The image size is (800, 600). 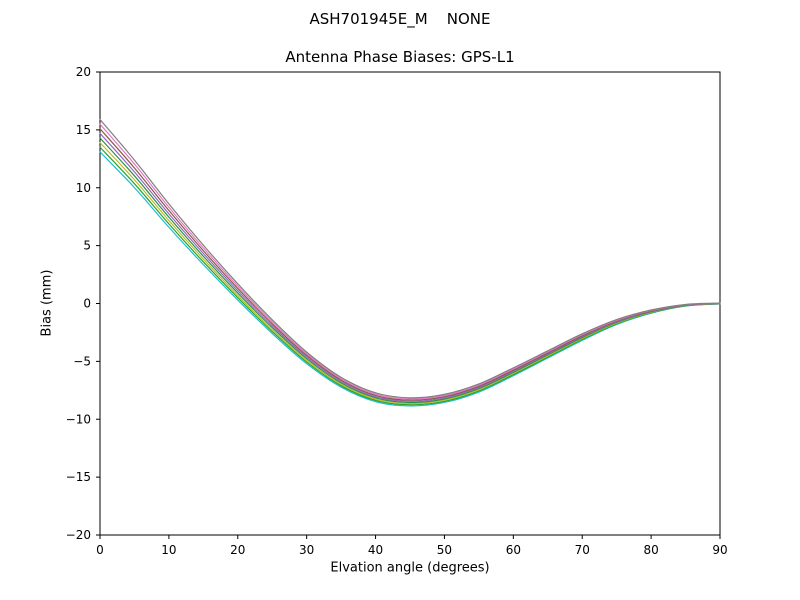 I want to click on y-tick-label: 5, so click(x=87, y=246).